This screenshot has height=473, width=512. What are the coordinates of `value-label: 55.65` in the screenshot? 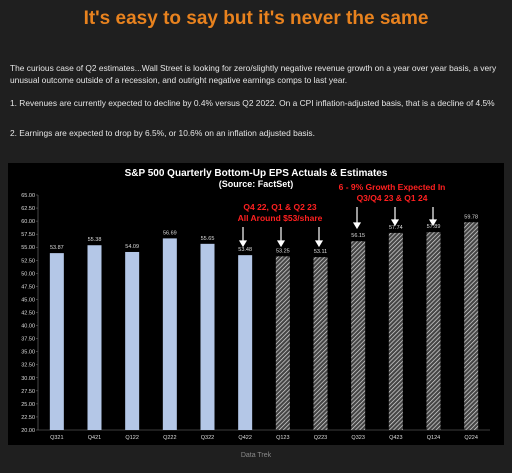 It's located at (208, 239).